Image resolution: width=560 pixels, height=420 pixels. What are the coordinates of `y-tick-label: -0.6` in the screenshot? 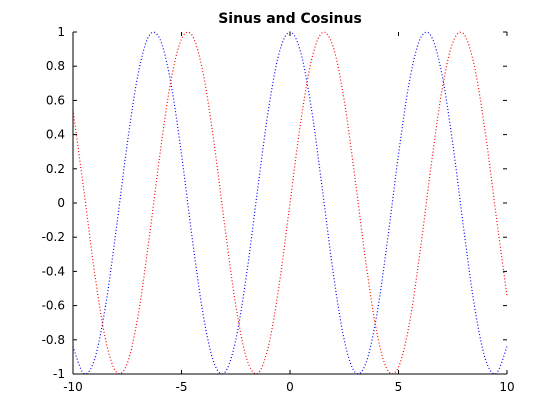 It's located at (53, 306).